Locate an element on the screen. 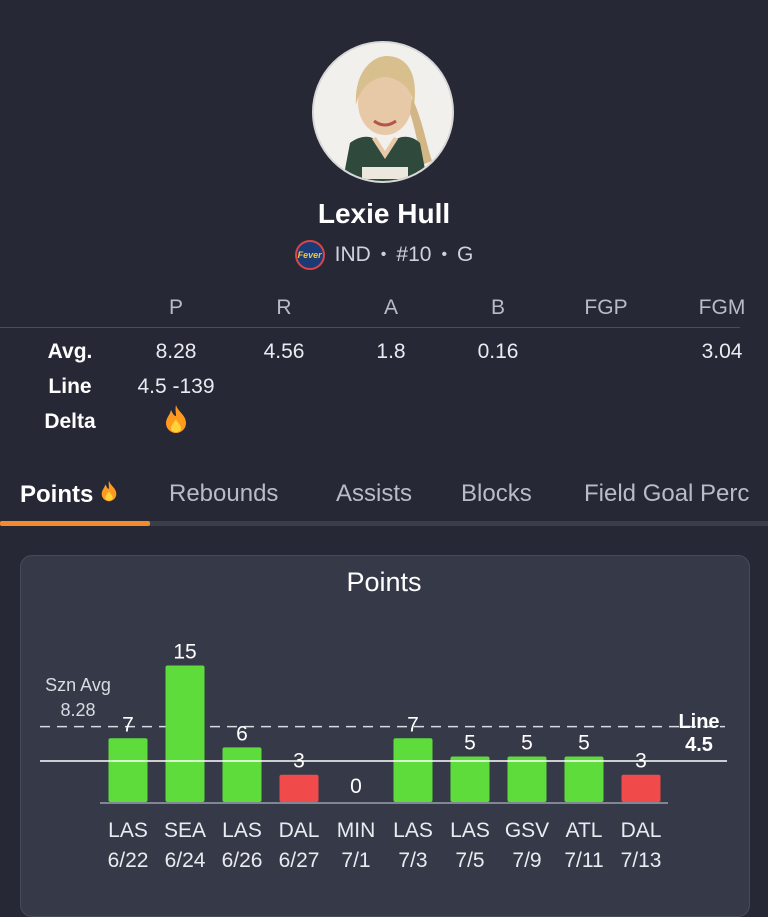  stat-header-p: P is located at coordinates (176, 307).